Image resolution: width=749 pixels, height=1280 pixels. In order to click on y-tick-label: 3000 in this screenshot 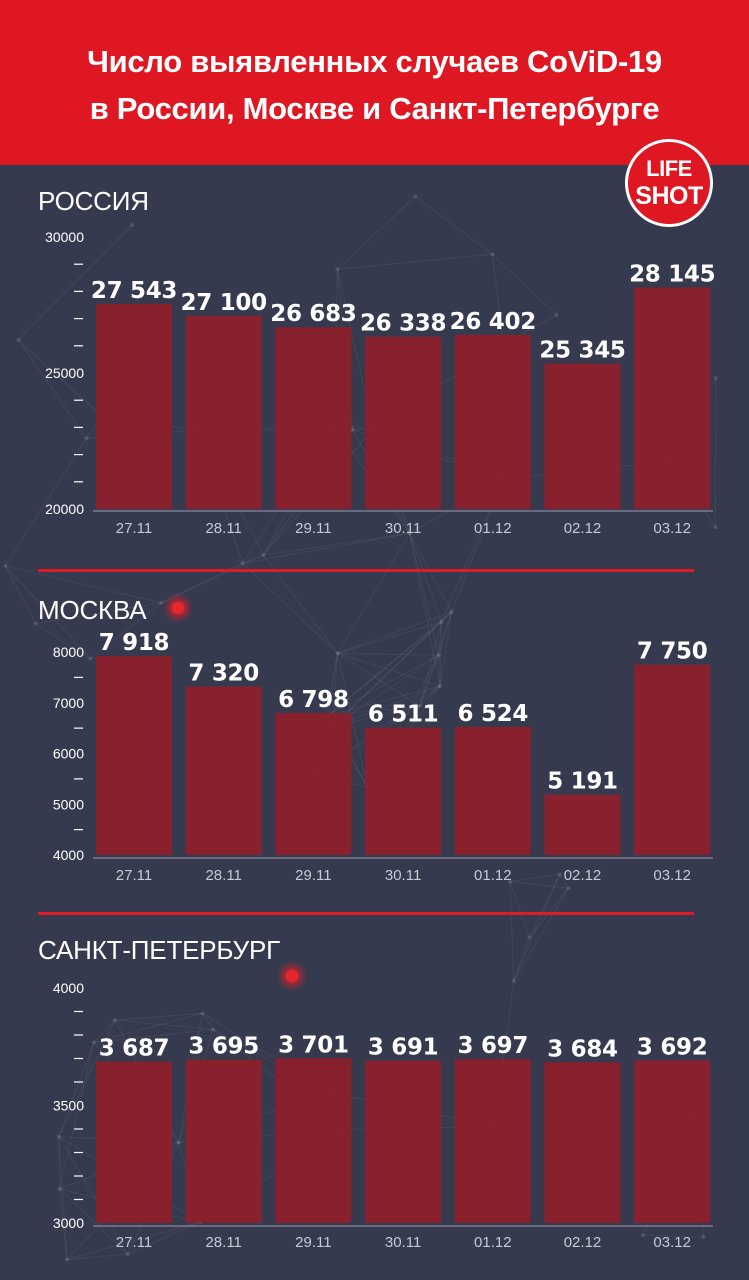, I will do `click(68, 1223)`.